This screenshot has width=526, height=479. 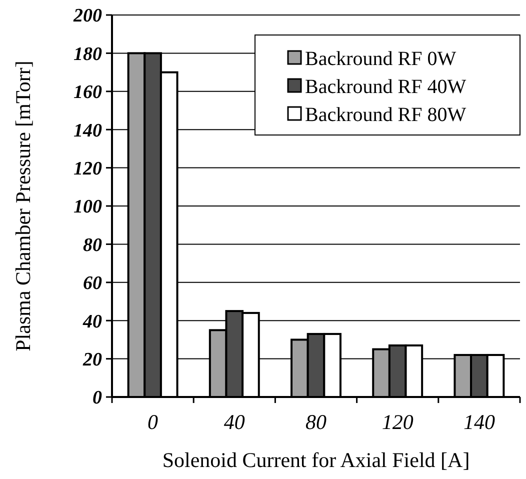 What do you see at coordinates (88, 93) in the screenshot?
I see `y-tick-label: 160` at bounding box center [88, 93].